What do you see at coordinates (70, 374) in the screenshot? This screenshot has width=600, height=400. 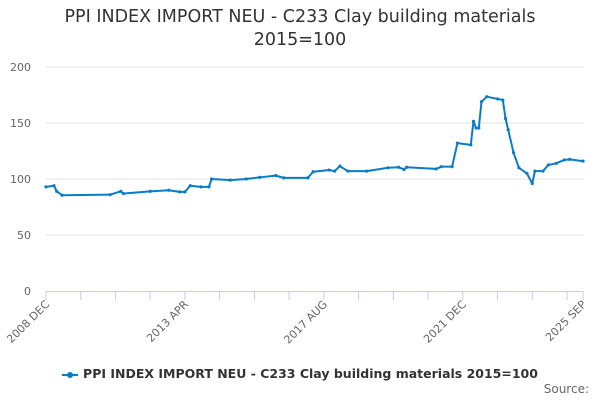 I see `legend-line-symbol-icon` at bounding box center [70, 374].